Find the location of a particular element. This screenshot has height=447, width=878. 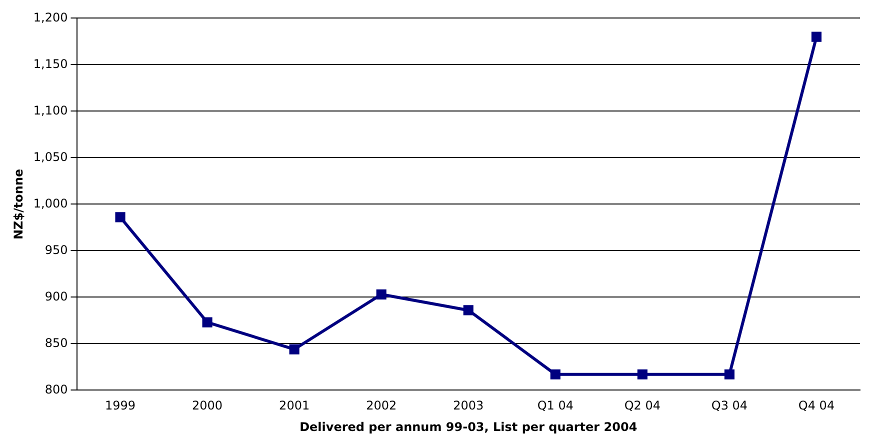

y-tick-label: 800 is located at coordinates (56, 389).